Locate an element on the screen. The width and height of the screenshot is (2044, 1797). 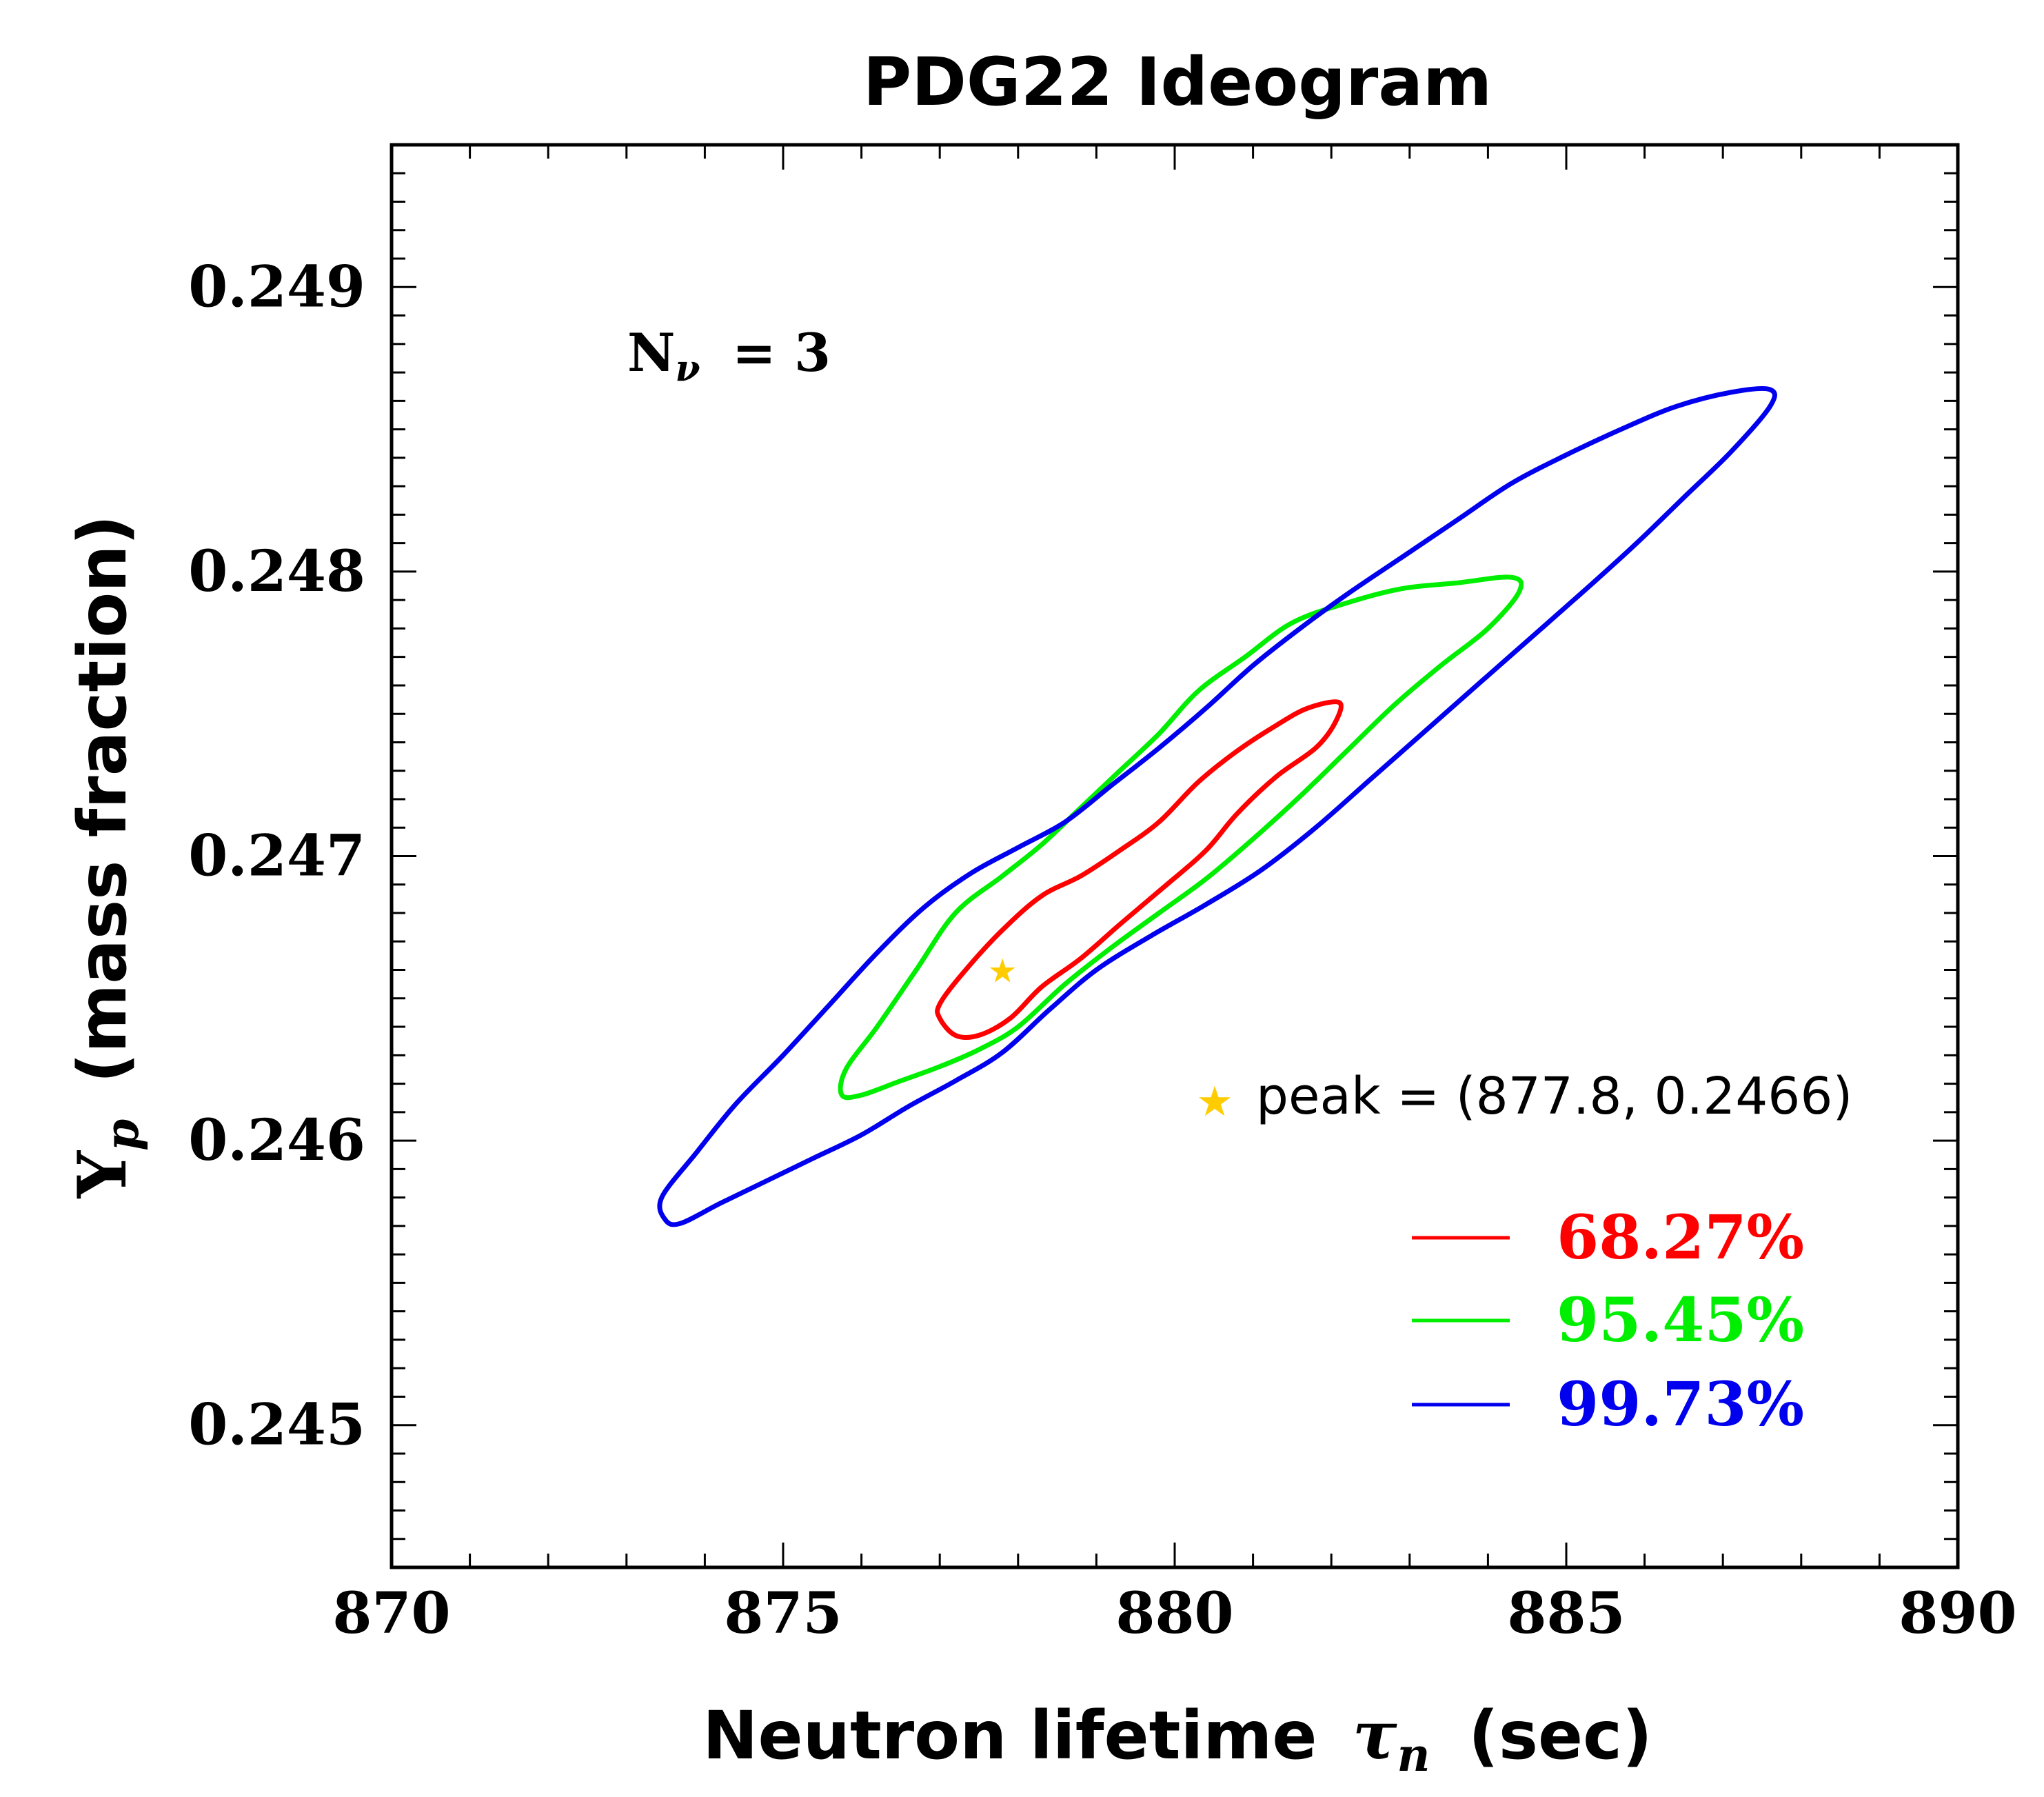
annotation-nnu: Nν = 3 is located at coordinates (729, 357).